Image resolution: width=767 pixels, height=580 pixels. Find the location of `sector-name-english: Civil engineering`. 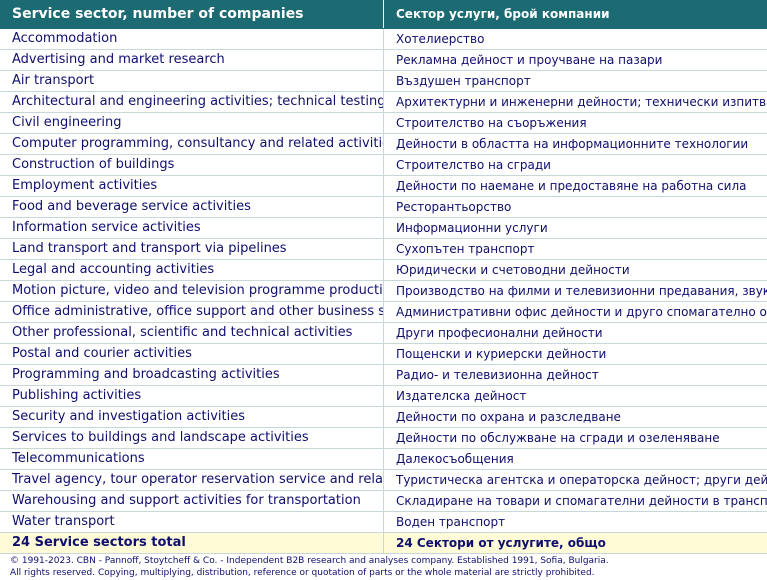

sector-name-english: Civil engineering is located at coordinates (192, 123).